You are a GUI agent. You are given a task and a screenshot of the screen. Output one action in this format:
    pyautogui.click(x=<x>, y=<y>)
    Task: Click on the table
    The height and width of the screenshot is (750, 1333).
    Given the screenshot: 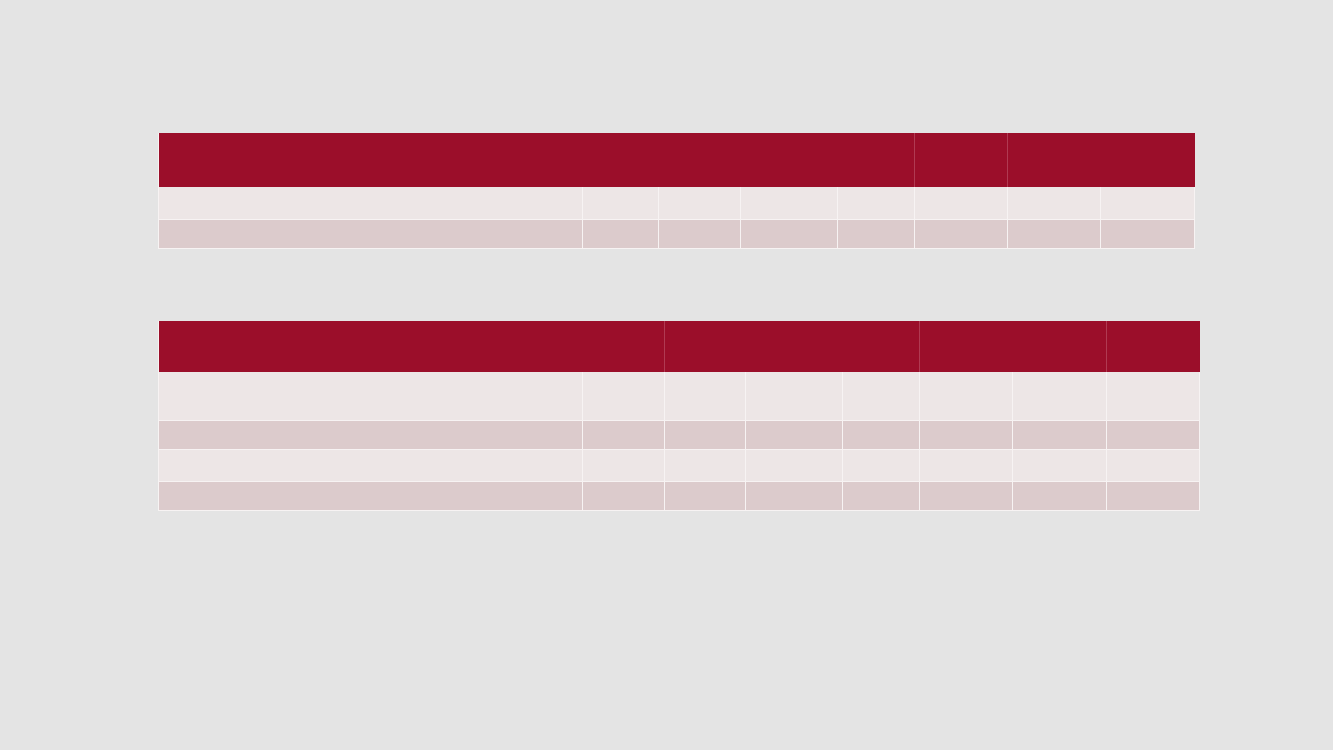 What is the action you would take?
    pyautogui.click(x=676, y=191)
    